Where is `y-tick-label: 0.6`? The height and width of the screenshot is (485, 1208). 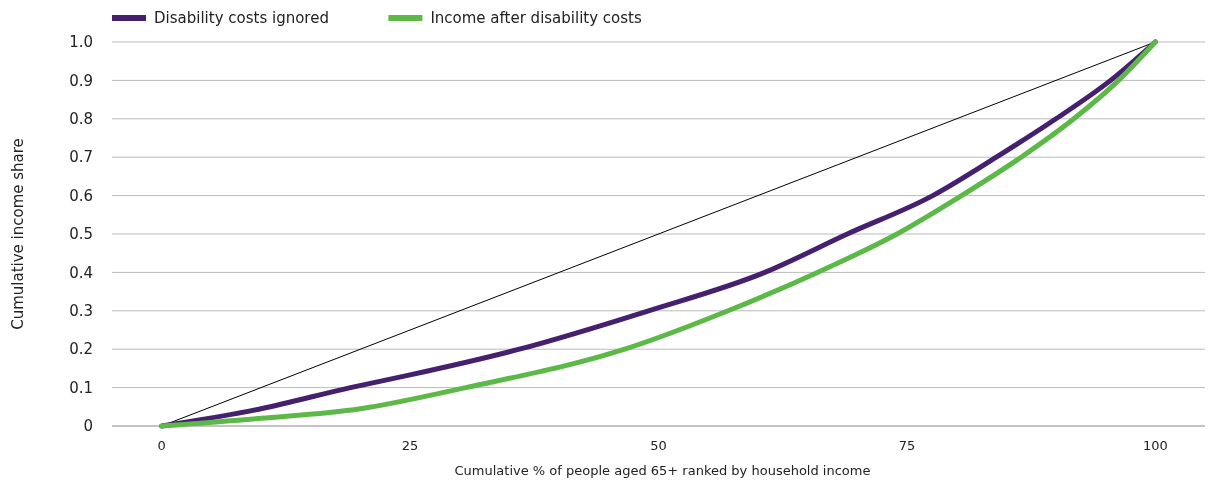 y-tick-label: 0.6 is located at coordinates (81, 195).